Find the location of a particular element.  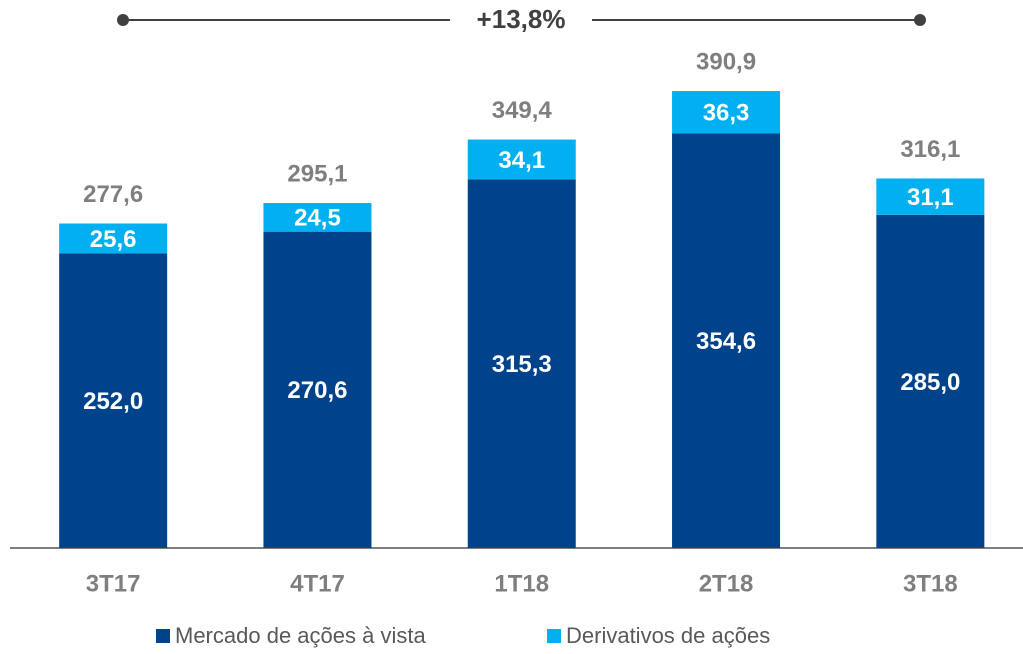

data-label: 270,6 is located at coordinates (317, 390).